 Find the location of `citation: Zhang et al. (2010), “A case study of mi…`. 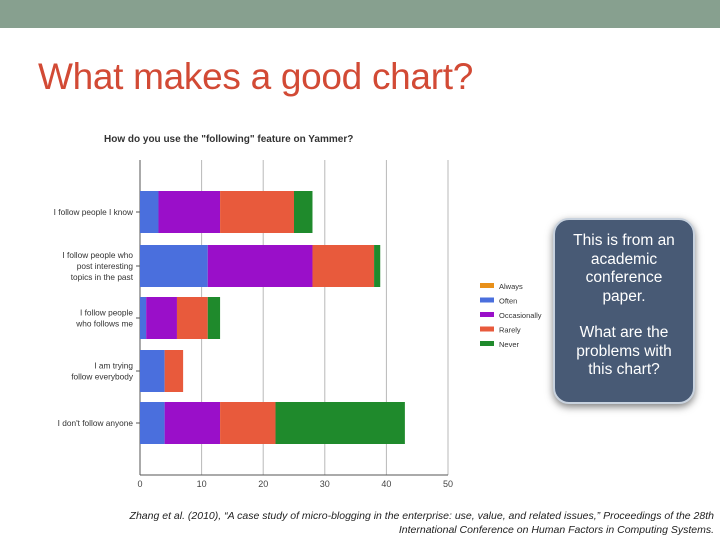

citation: Zhang et al. (2010), “A case study of mi… is located at coordinates (367, 523).